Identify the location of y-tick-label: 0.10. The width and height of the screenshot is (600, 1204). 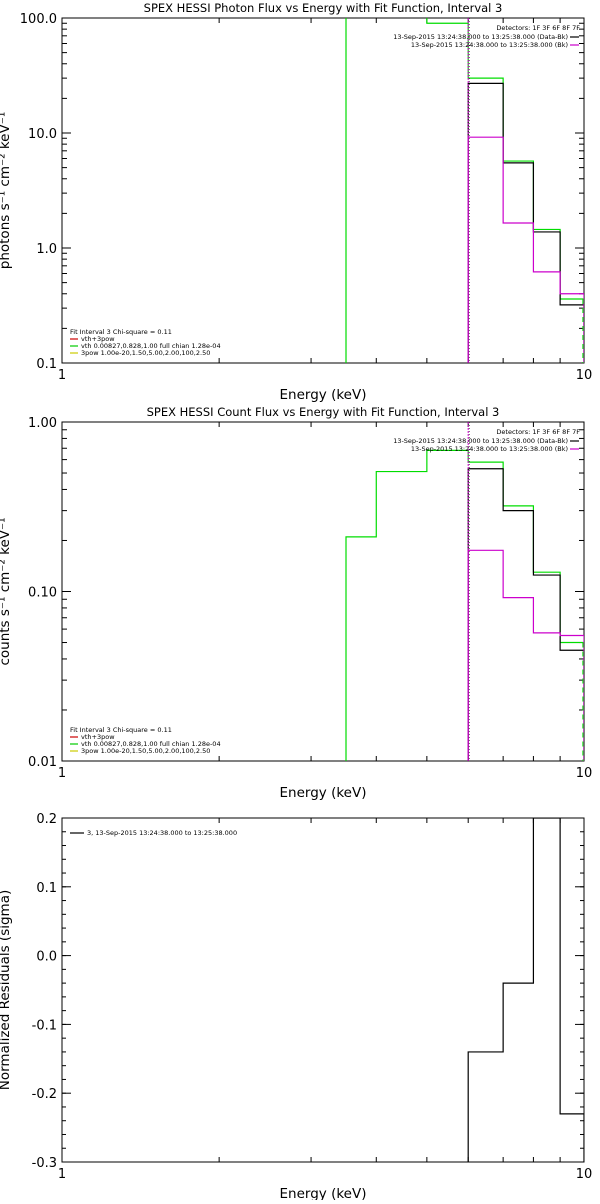
(42, 593).